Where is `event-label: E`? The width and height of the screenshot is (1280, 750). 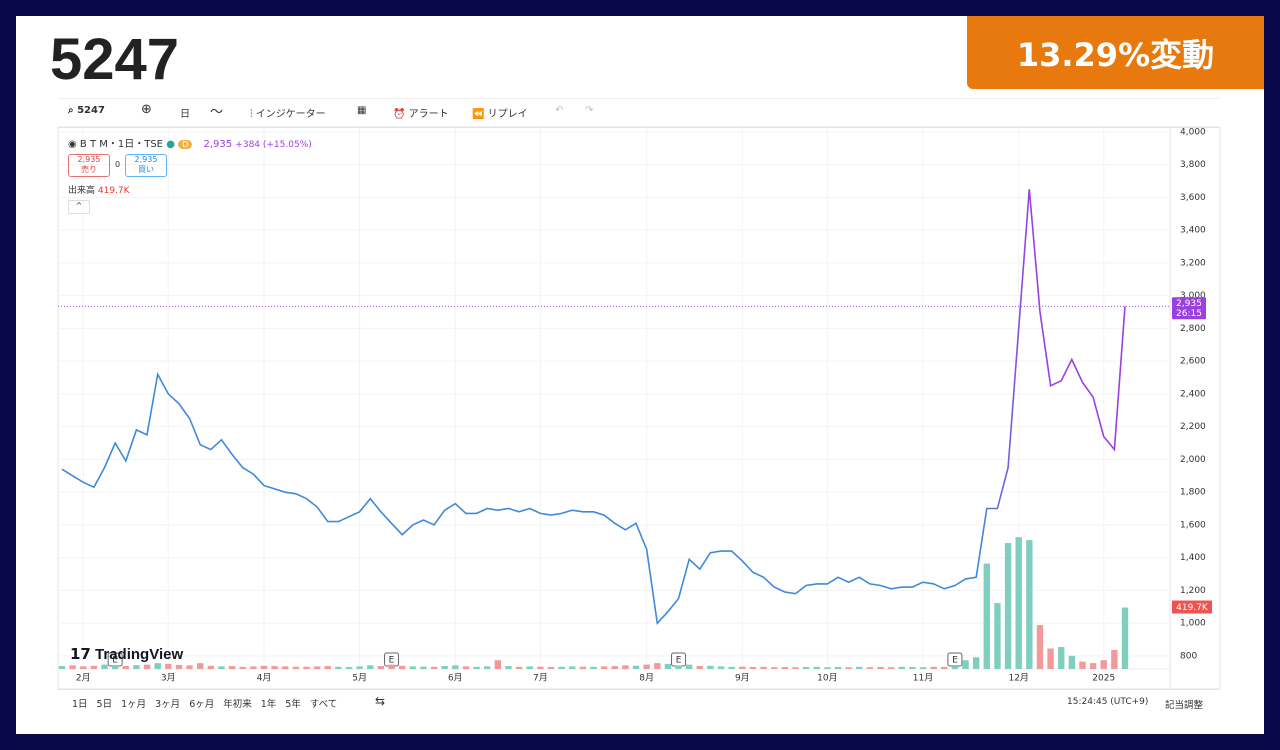 event-label: E is located at coordinates (115, 661).